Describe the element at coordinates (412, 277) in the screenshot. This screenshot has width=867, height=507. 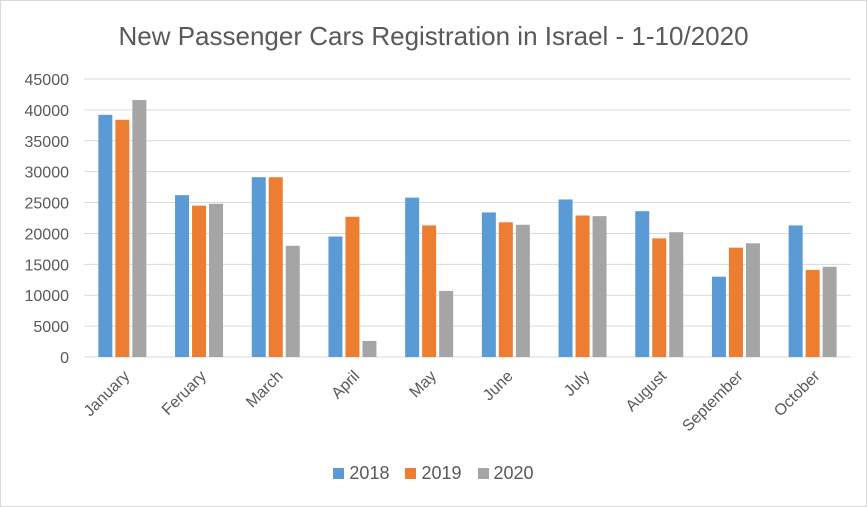
I see `bar-2018-may` at that location.